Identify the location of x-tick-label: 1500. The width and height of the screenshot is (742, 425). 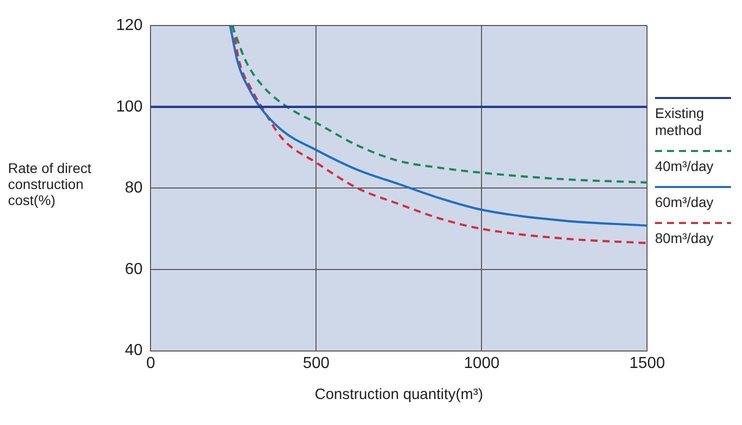
(647, 363).